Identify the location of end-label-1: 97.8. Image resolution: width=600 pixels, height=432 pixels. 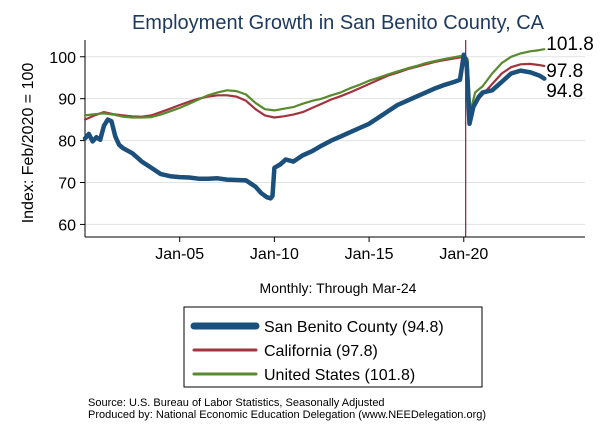
(564, 71).